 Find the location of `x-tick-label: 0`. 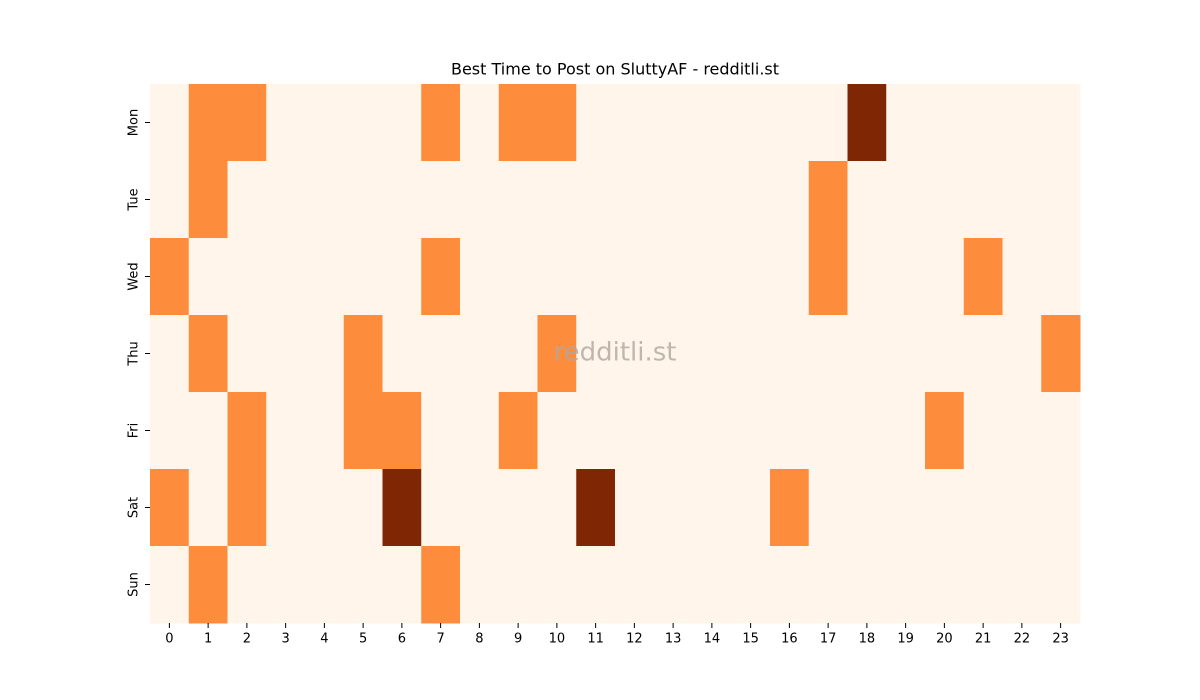

x-tick-label: 0 is located at coordinates (169, 639).